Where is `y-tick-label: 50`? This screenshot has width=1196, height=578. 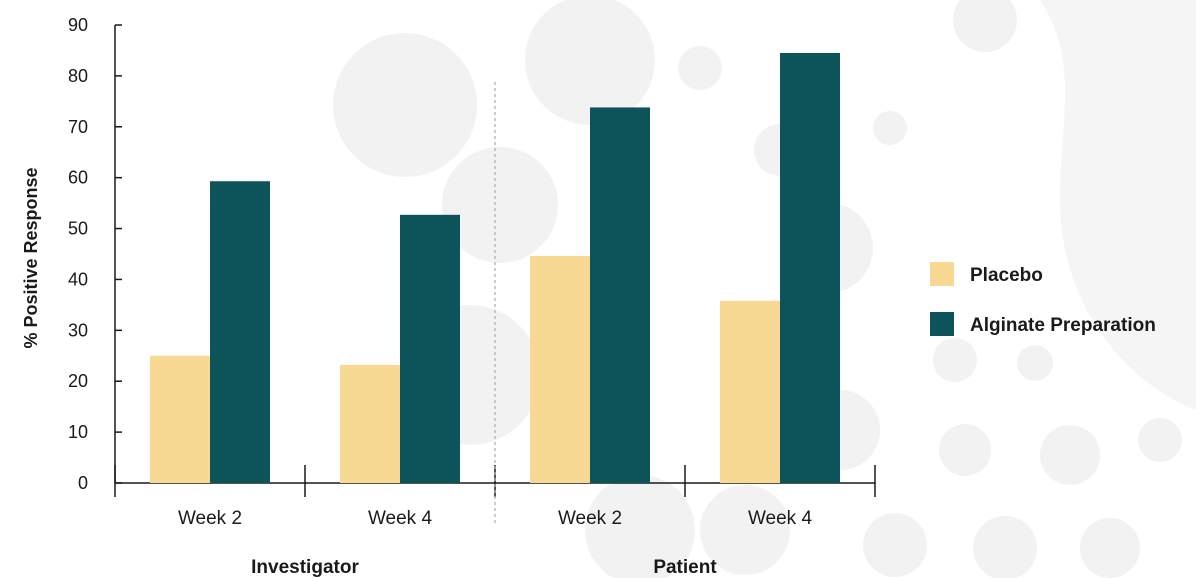
y-tick-label: 50 is located at coordinates (78, 229).